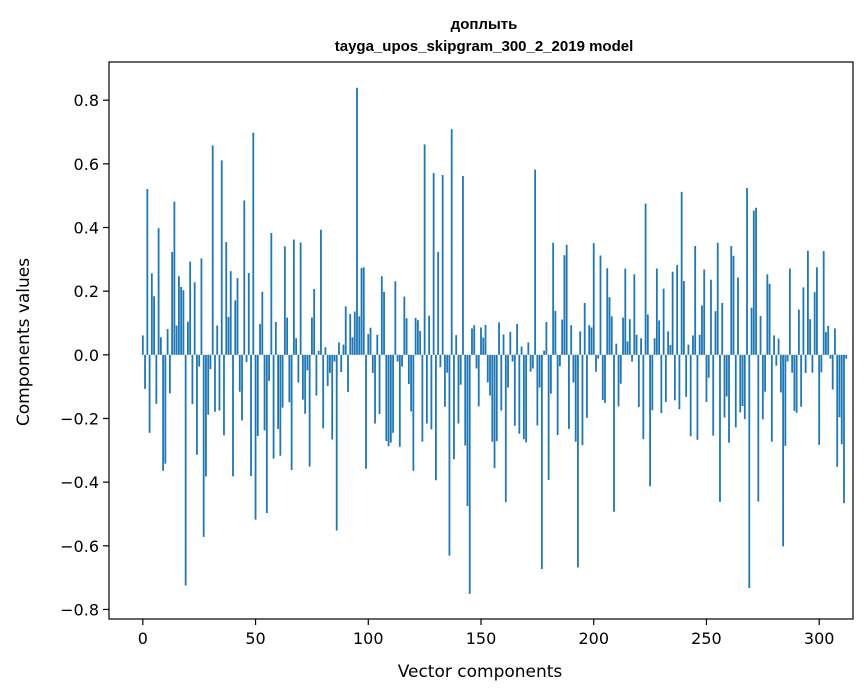 This screenshot has width=867, height=696. Describe the element at coordinates (484, 24) in the screenshot. I see `chart-title: доплыть` at that location.